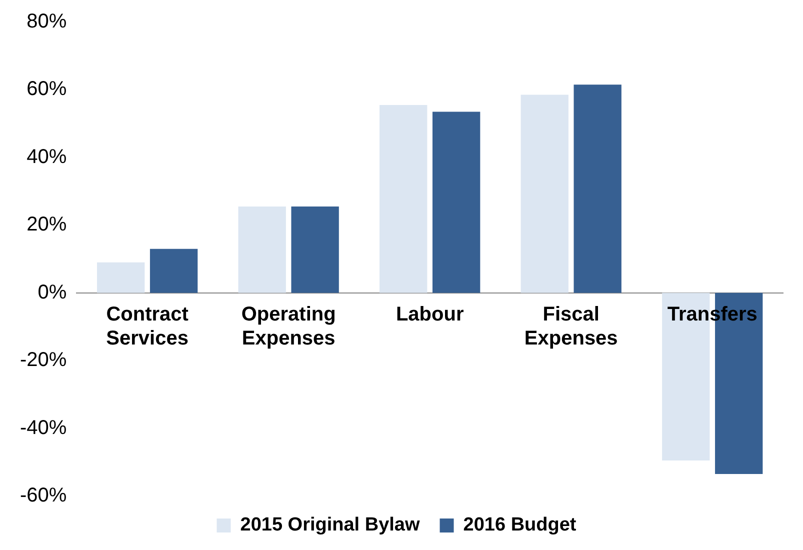  I want to click on y-tick-label: 60%, so click(46, 89).